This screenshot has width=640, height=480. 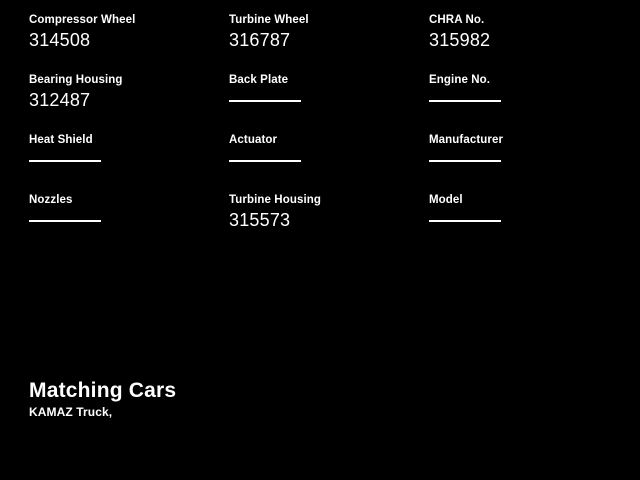 I want to click on spec-field-label: Manufacturer, so click(x=466, y=140).